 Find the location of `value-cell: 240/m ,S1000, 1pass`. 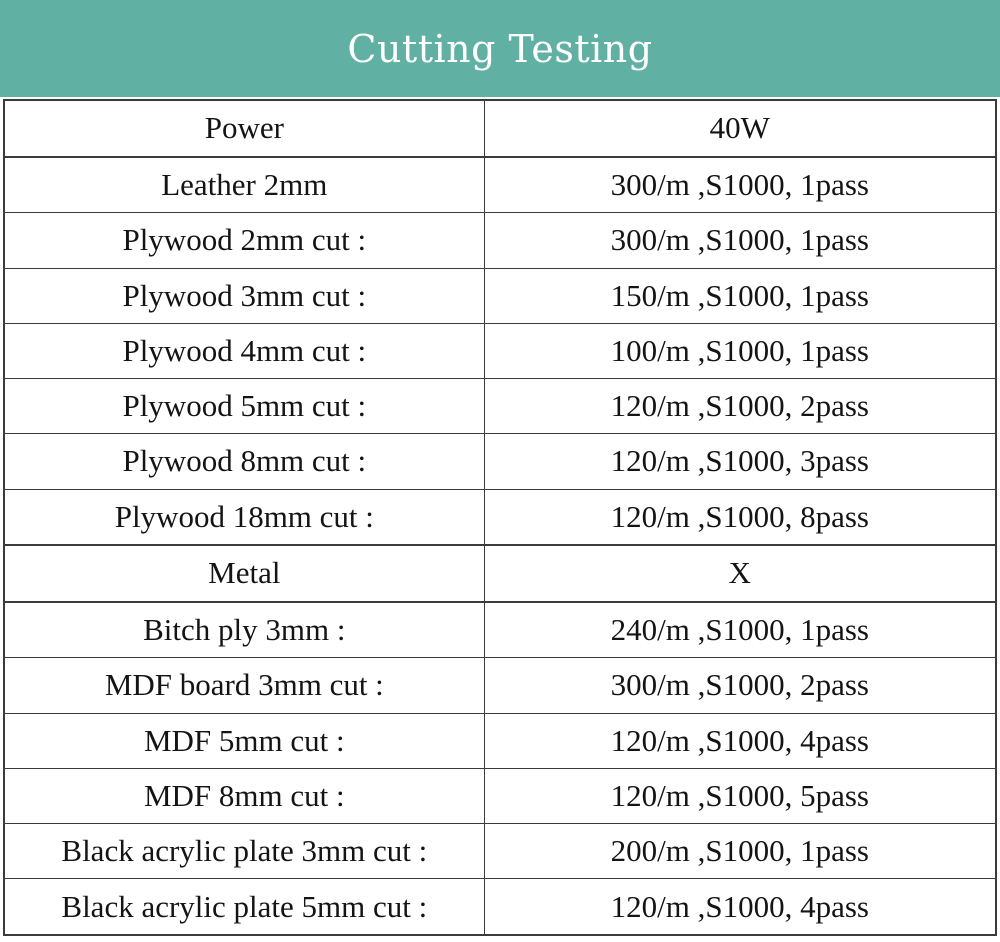

value-cell: 240/m ,S1000, 1pass is located at coordinates (740, 630).